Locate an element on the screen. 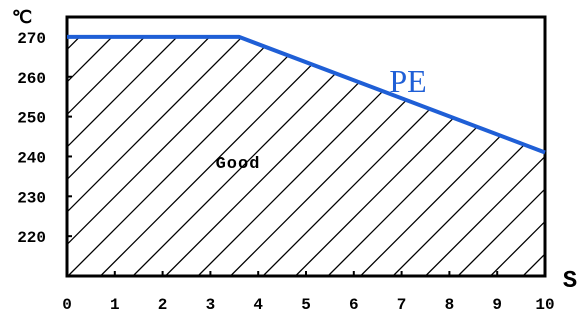  y-tick-label: 270 is located at coordinates (31, 39).